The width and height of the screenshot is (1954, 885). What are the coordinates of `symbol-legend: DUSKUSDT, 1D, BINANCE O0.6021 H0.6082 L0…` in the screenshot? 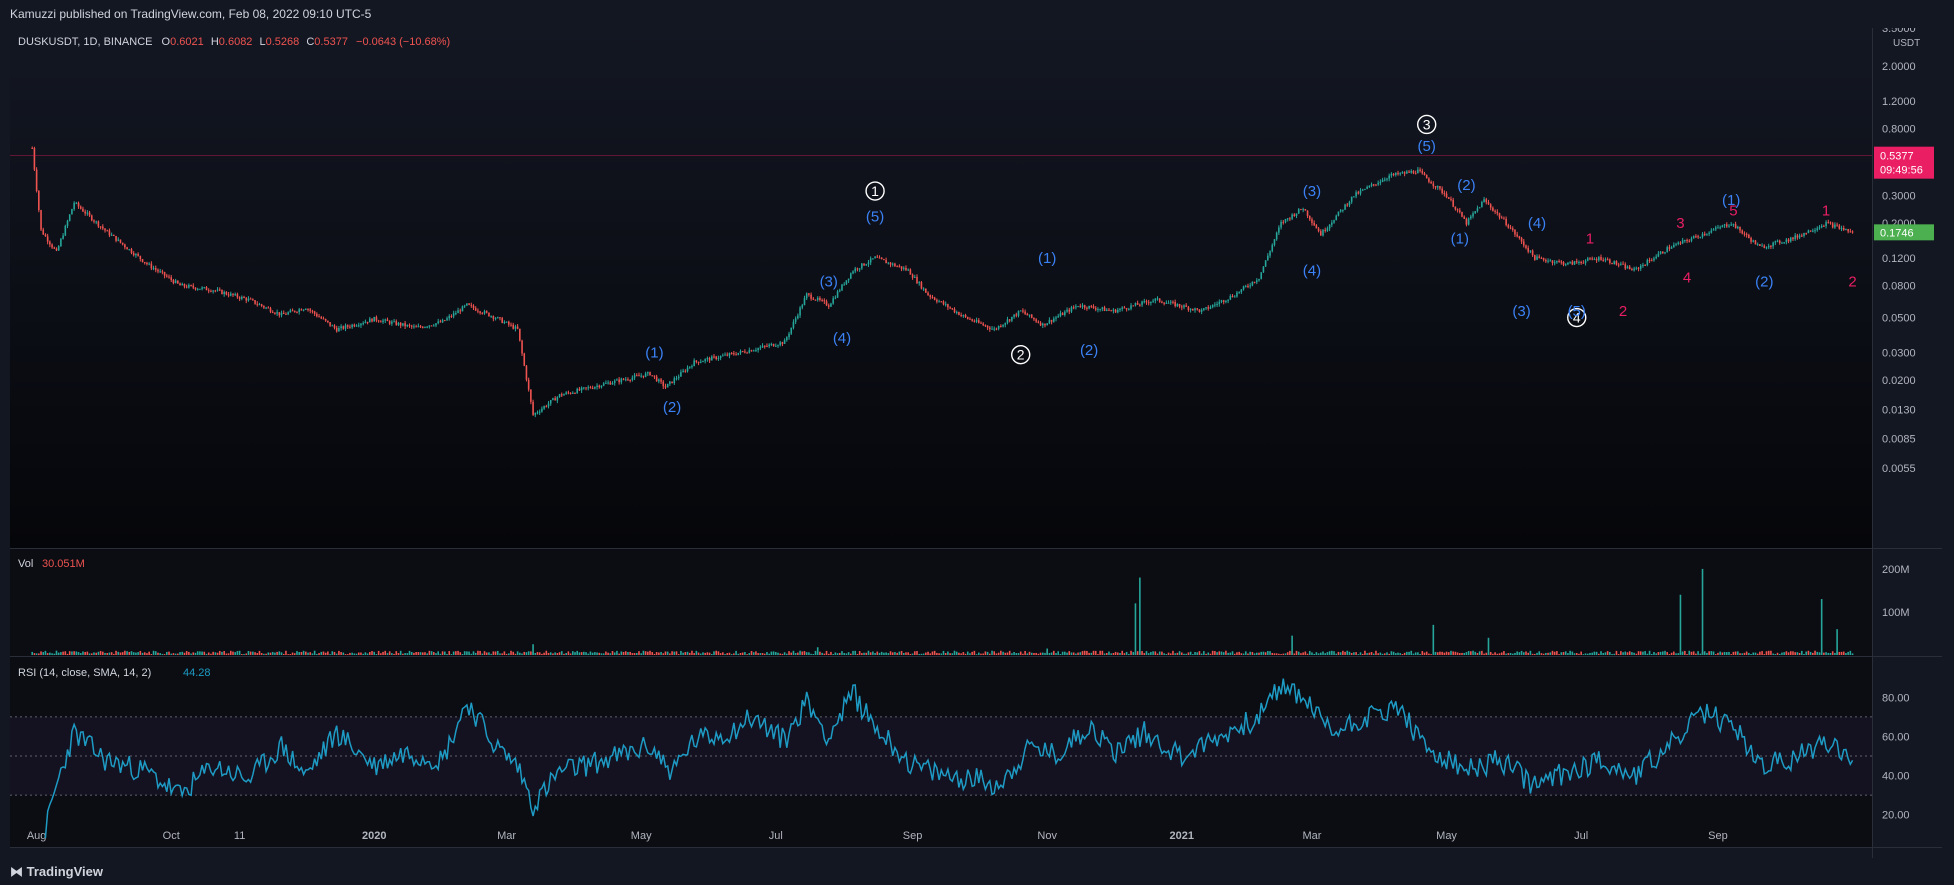 It's located at (234, 42).